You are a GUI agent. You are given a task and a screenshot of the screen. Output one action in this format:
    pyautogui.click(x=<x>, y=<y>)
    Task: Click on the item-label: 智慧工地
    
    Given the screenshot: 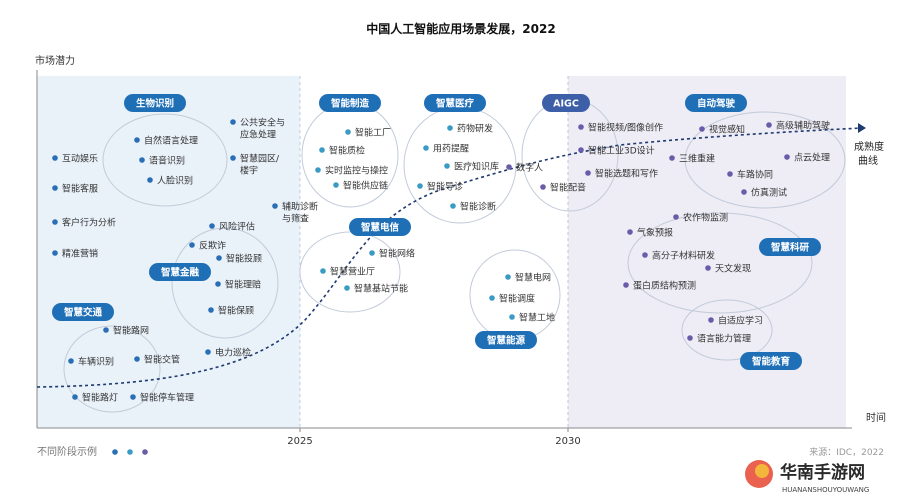 What is the action you would take?
    pyautogui.click(x=537, y=318)
    